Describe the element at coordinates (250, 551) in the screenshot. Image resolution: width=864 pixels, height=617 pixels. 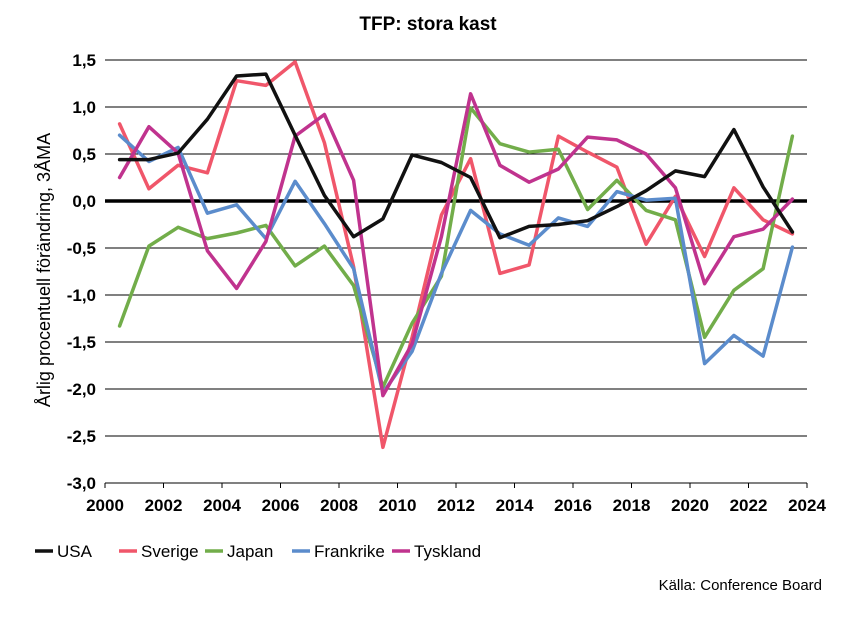
I see `legend-label-japan: Japan` at that location.